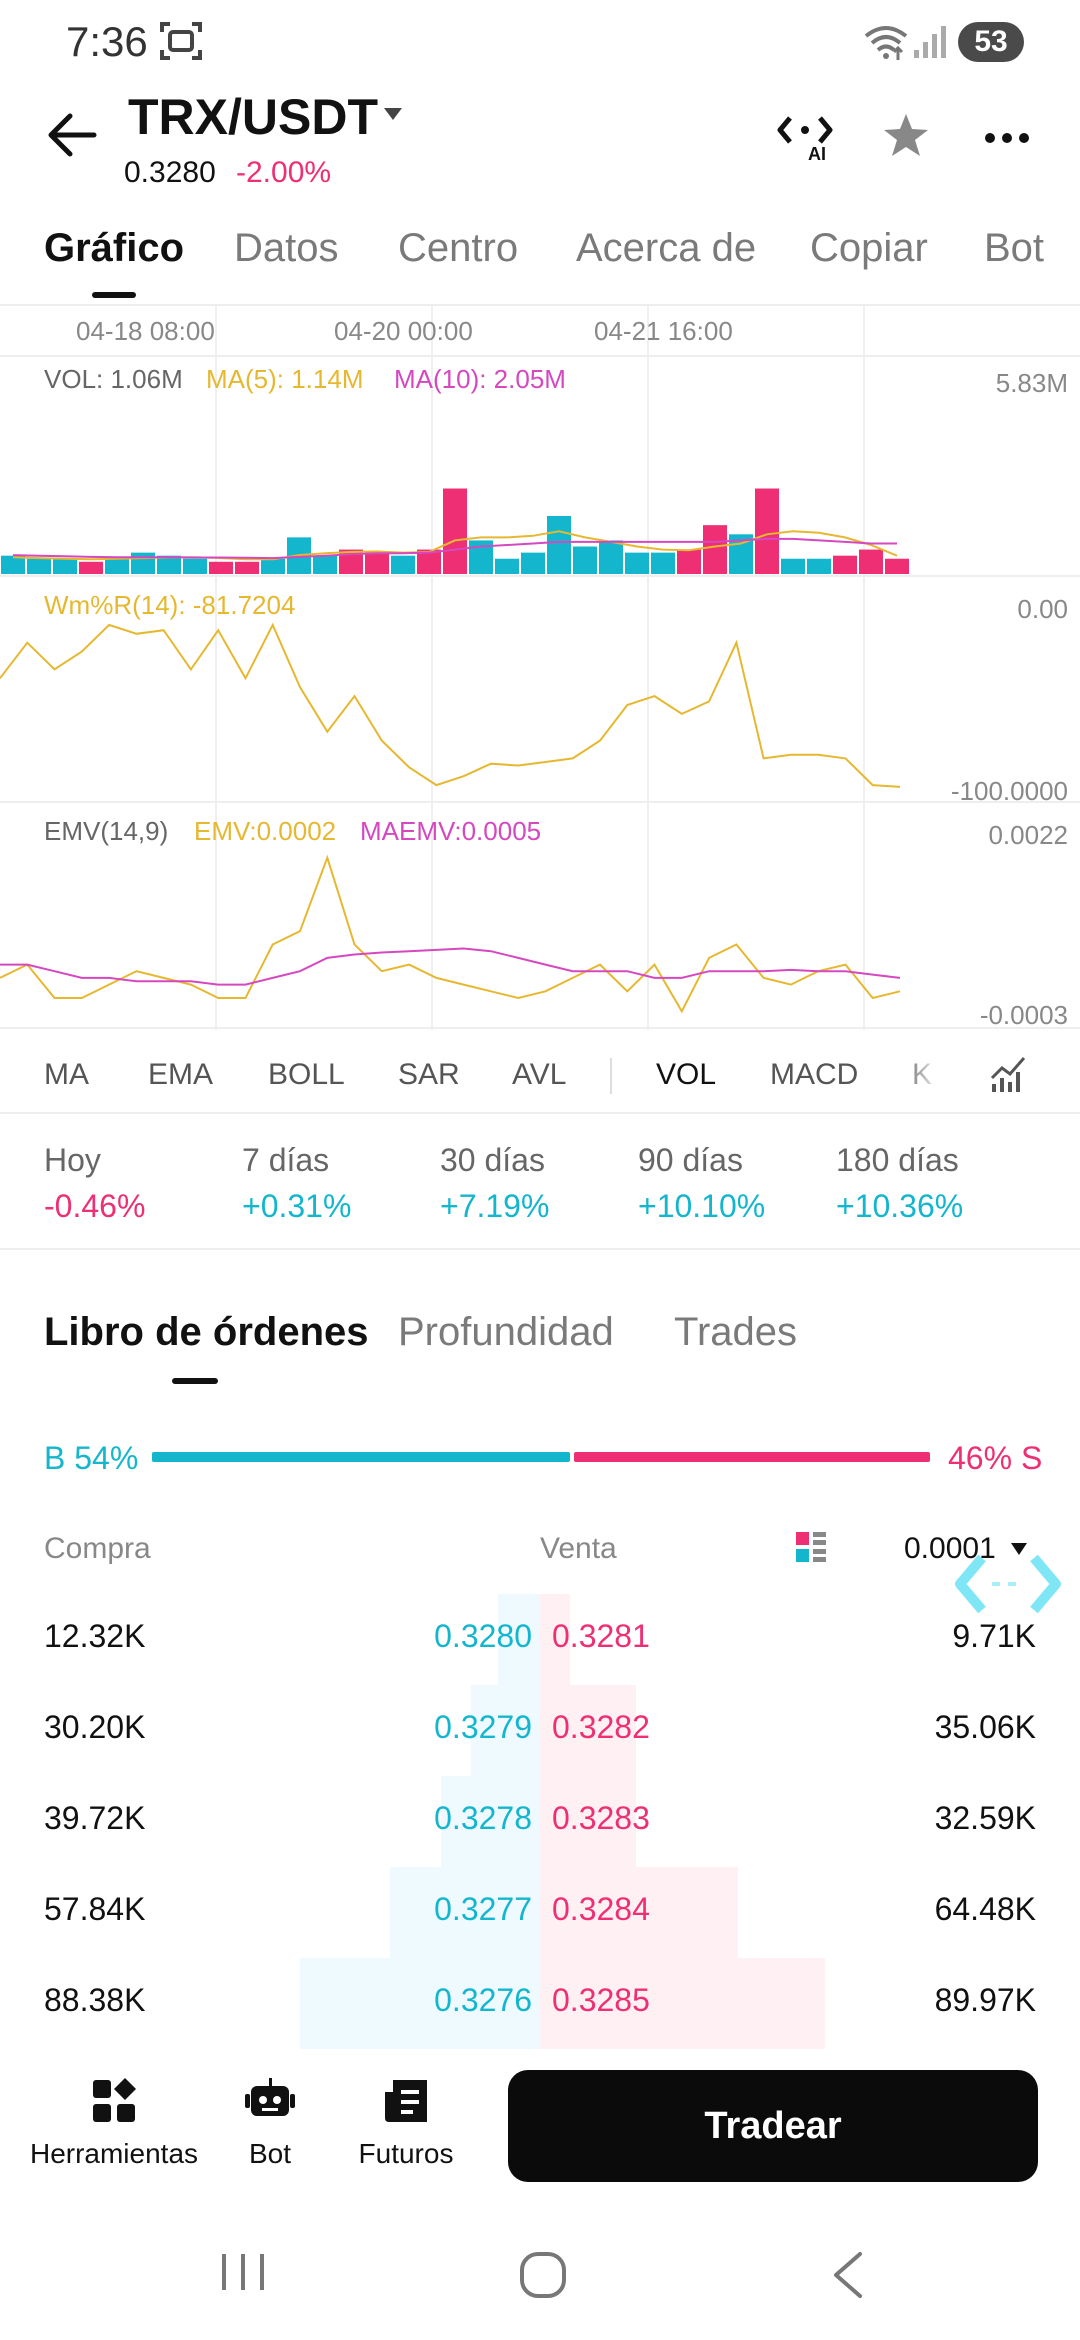 The width and height of the screenshot is (1080, 2340). Describe the element at coordinates (429, 1074) in the screenshot. I see `indicator-sar: SAR` at that location.